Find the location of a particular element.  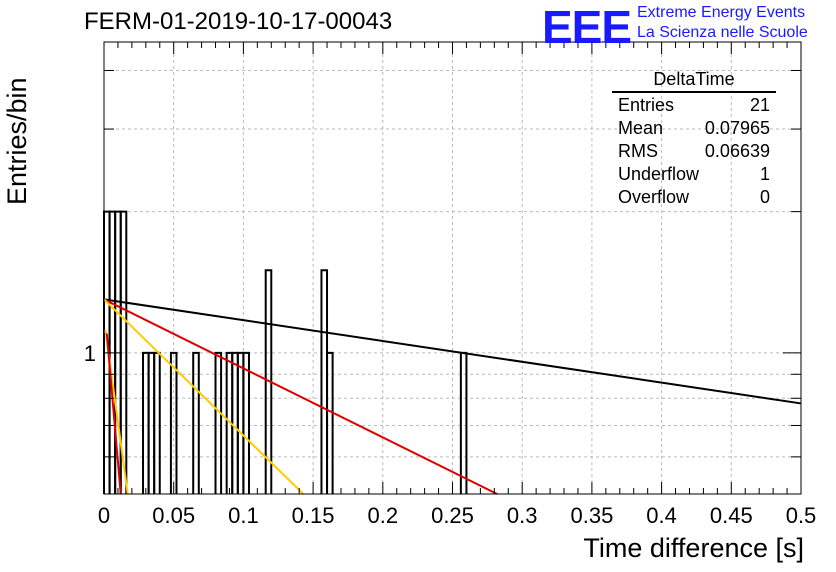

x-tick-label: 0.35 is located at coordinates (591, 515).